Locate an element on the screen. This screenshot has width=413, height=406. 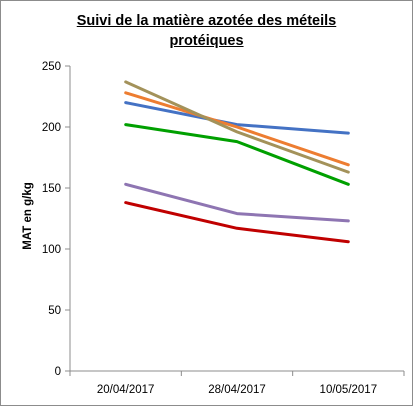
y-tick-label: 100 is located at coordinates (51, 250).